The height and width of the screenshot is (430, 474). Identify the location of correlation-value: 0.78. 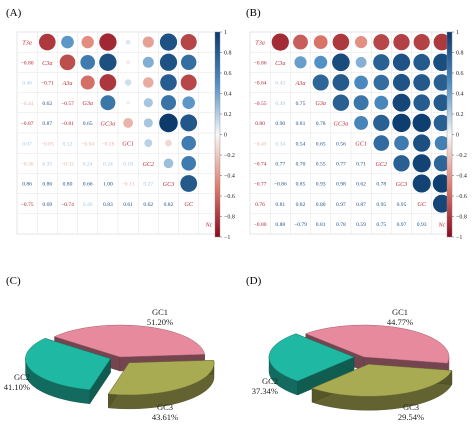
(381, 185).